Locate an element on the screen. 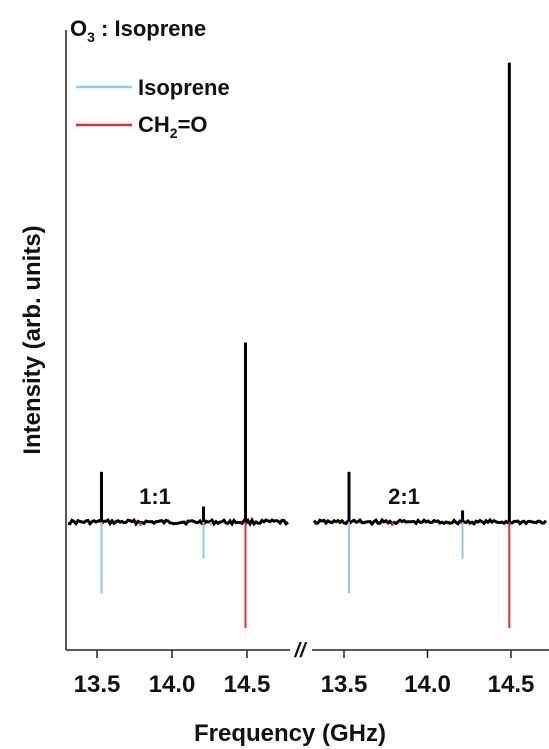 This screenshot has height=749, width=549. legend-label-ch2o-suffix: =O is located at coordinates (193, 124).